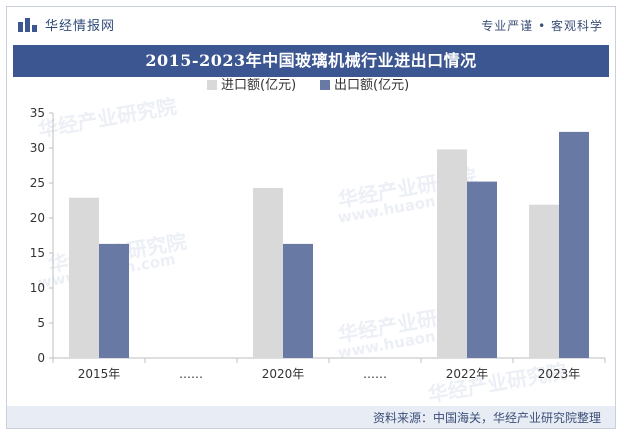 This screenshot has height=437, width=624. What do you see at coordinates (41, 323) in the screenshot?
I see `y-tick-label: 5` at bounding box center [41, 323].